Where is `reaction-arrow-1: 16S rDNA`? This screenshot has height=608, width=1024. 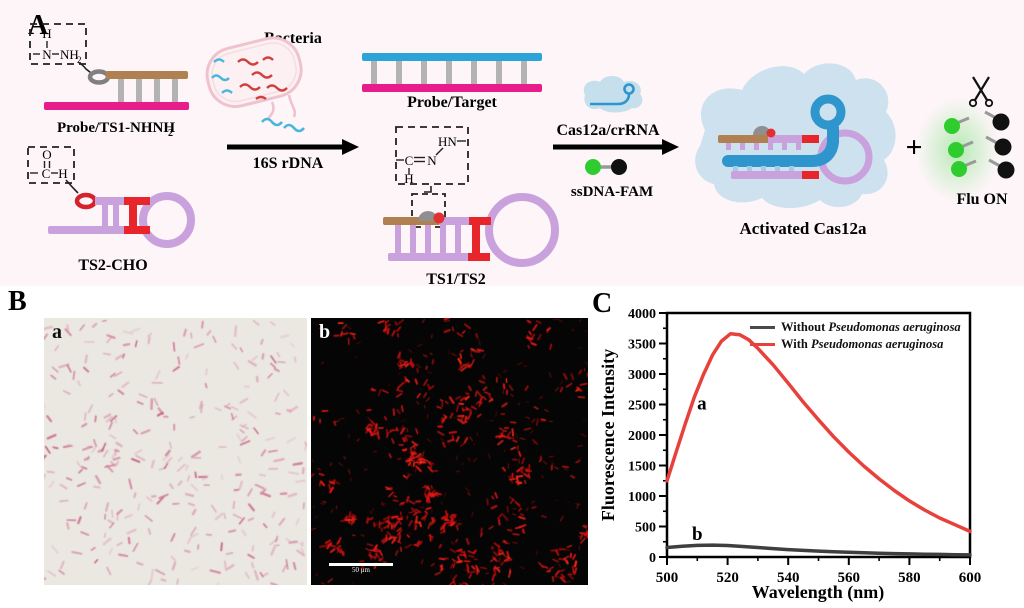 reaction-arrow-1: 16S rDNA is located at coordinates (293, 155).